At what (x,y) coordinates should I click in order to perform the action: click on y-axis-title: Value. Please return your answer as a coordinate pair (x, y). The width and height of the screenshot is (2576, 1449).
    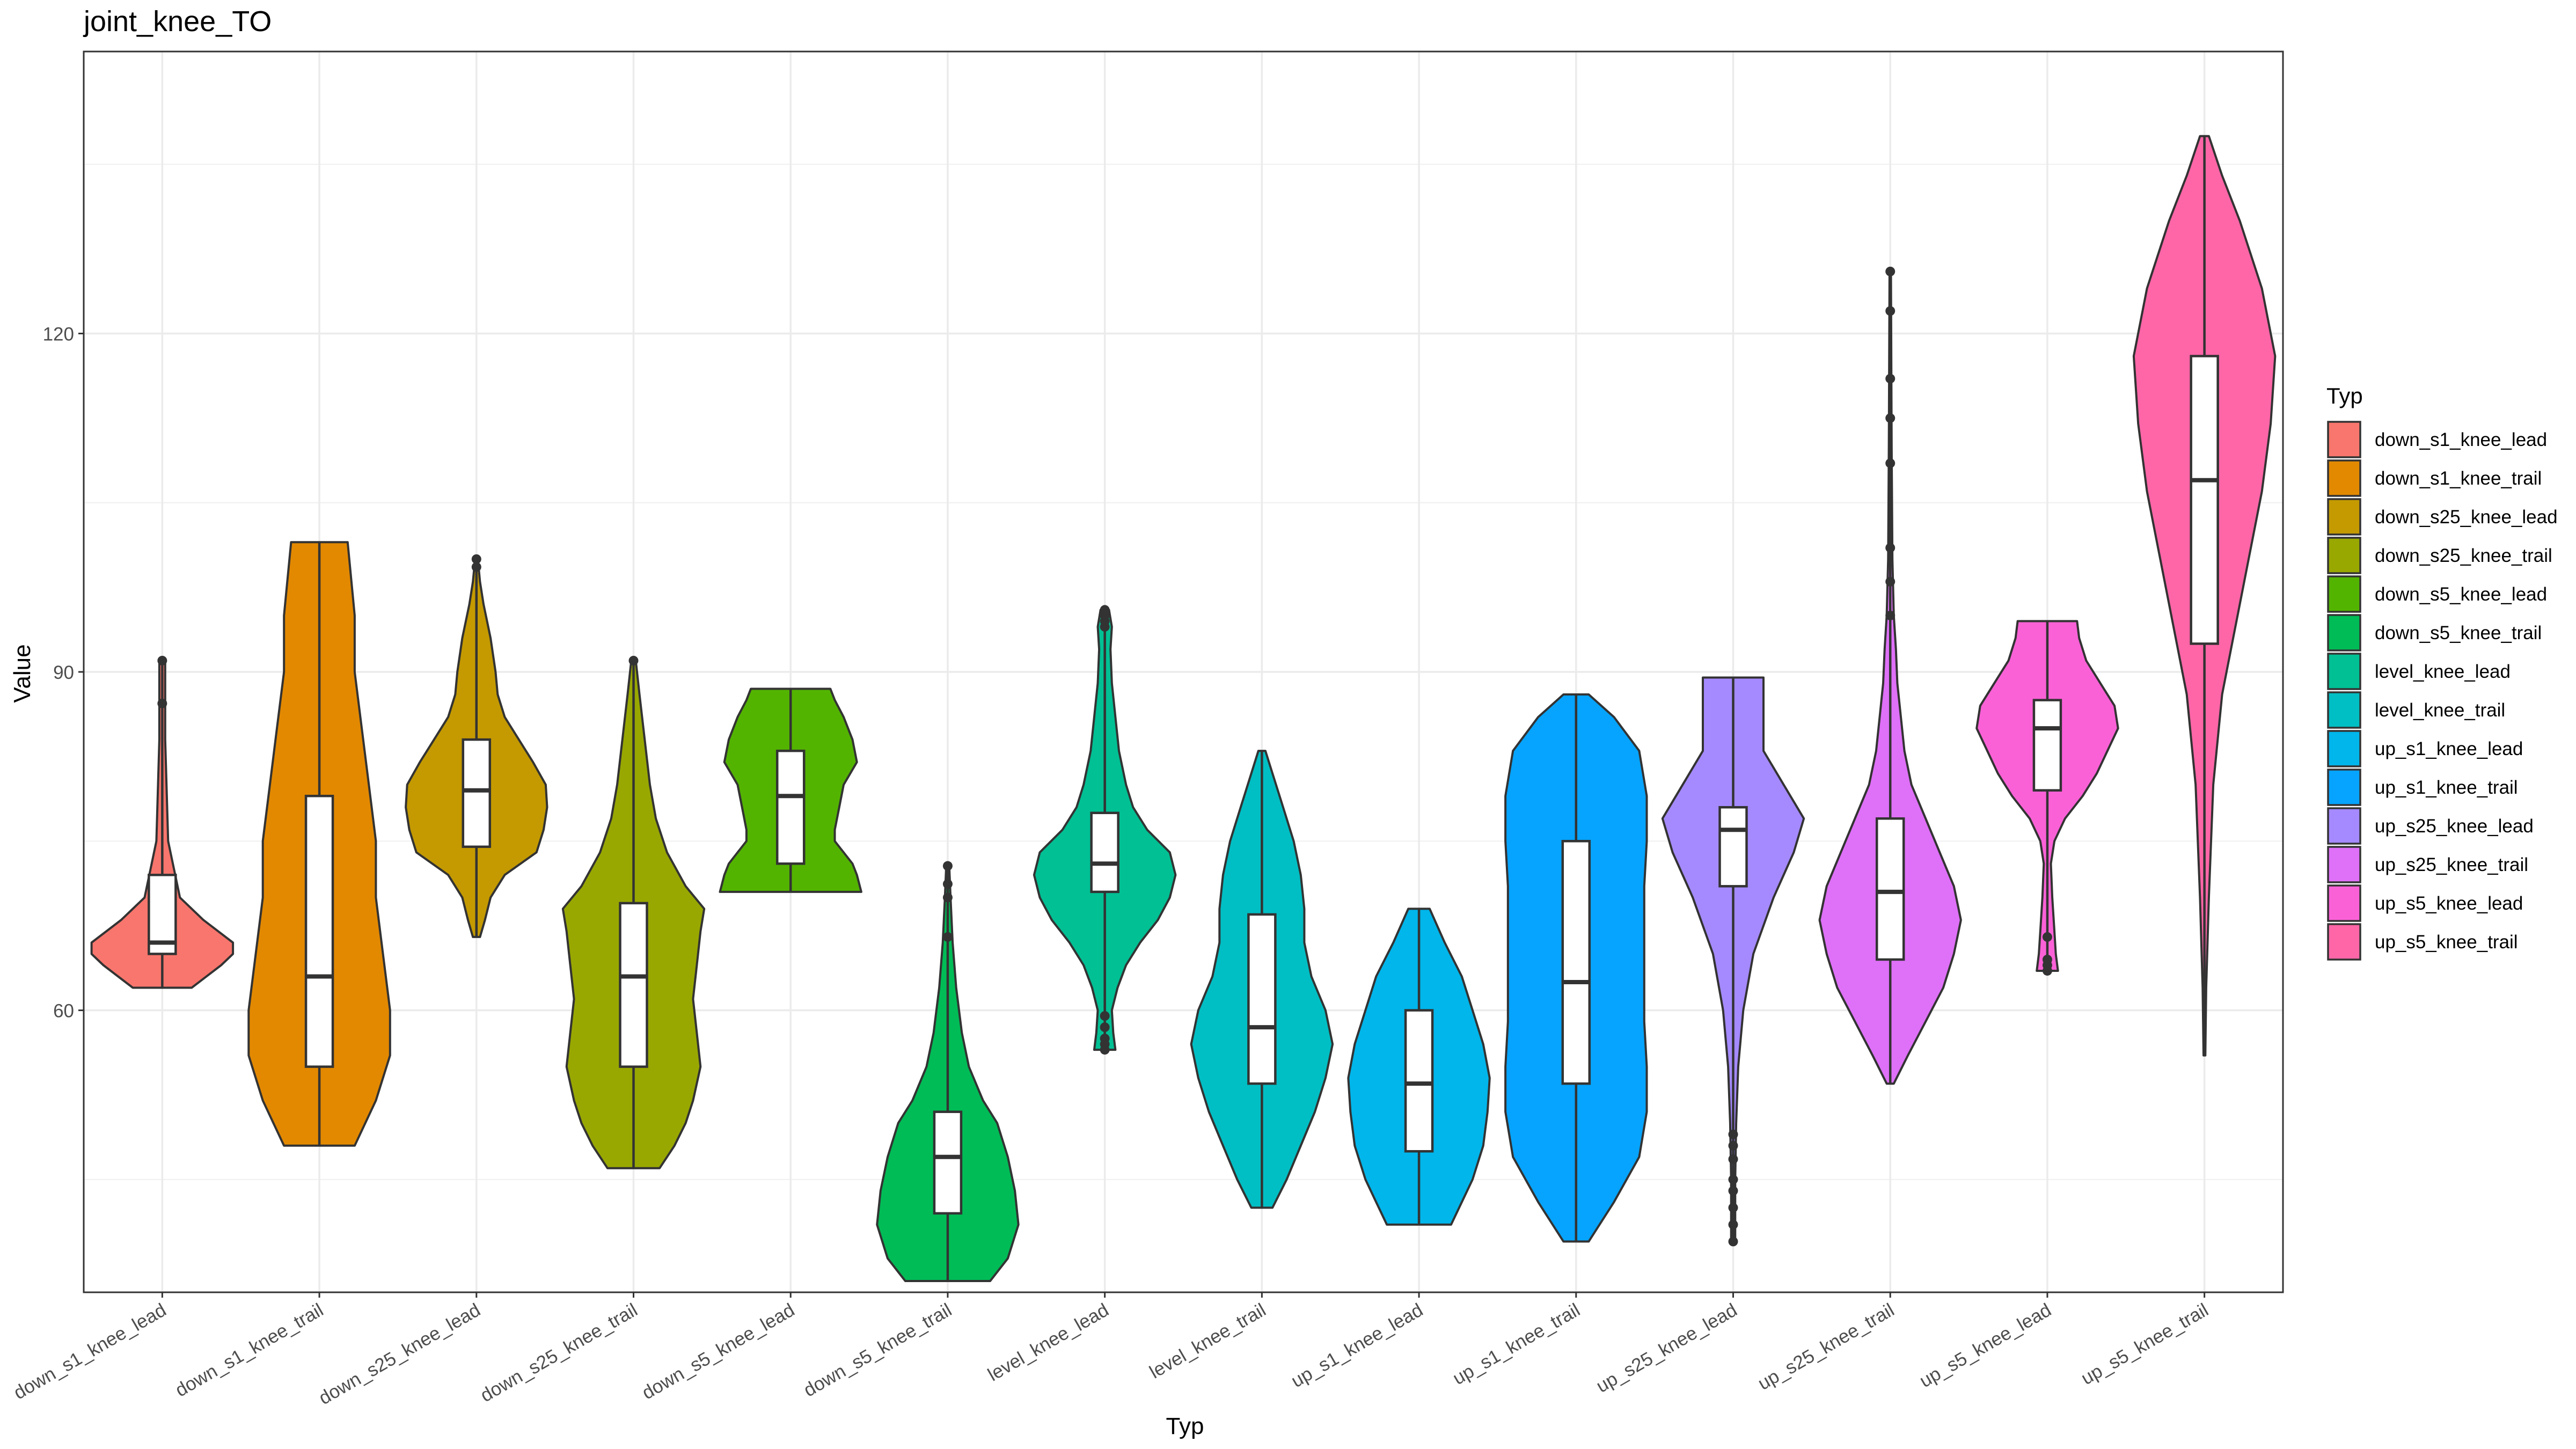
    Looking at the image, I should click on (22, 673).